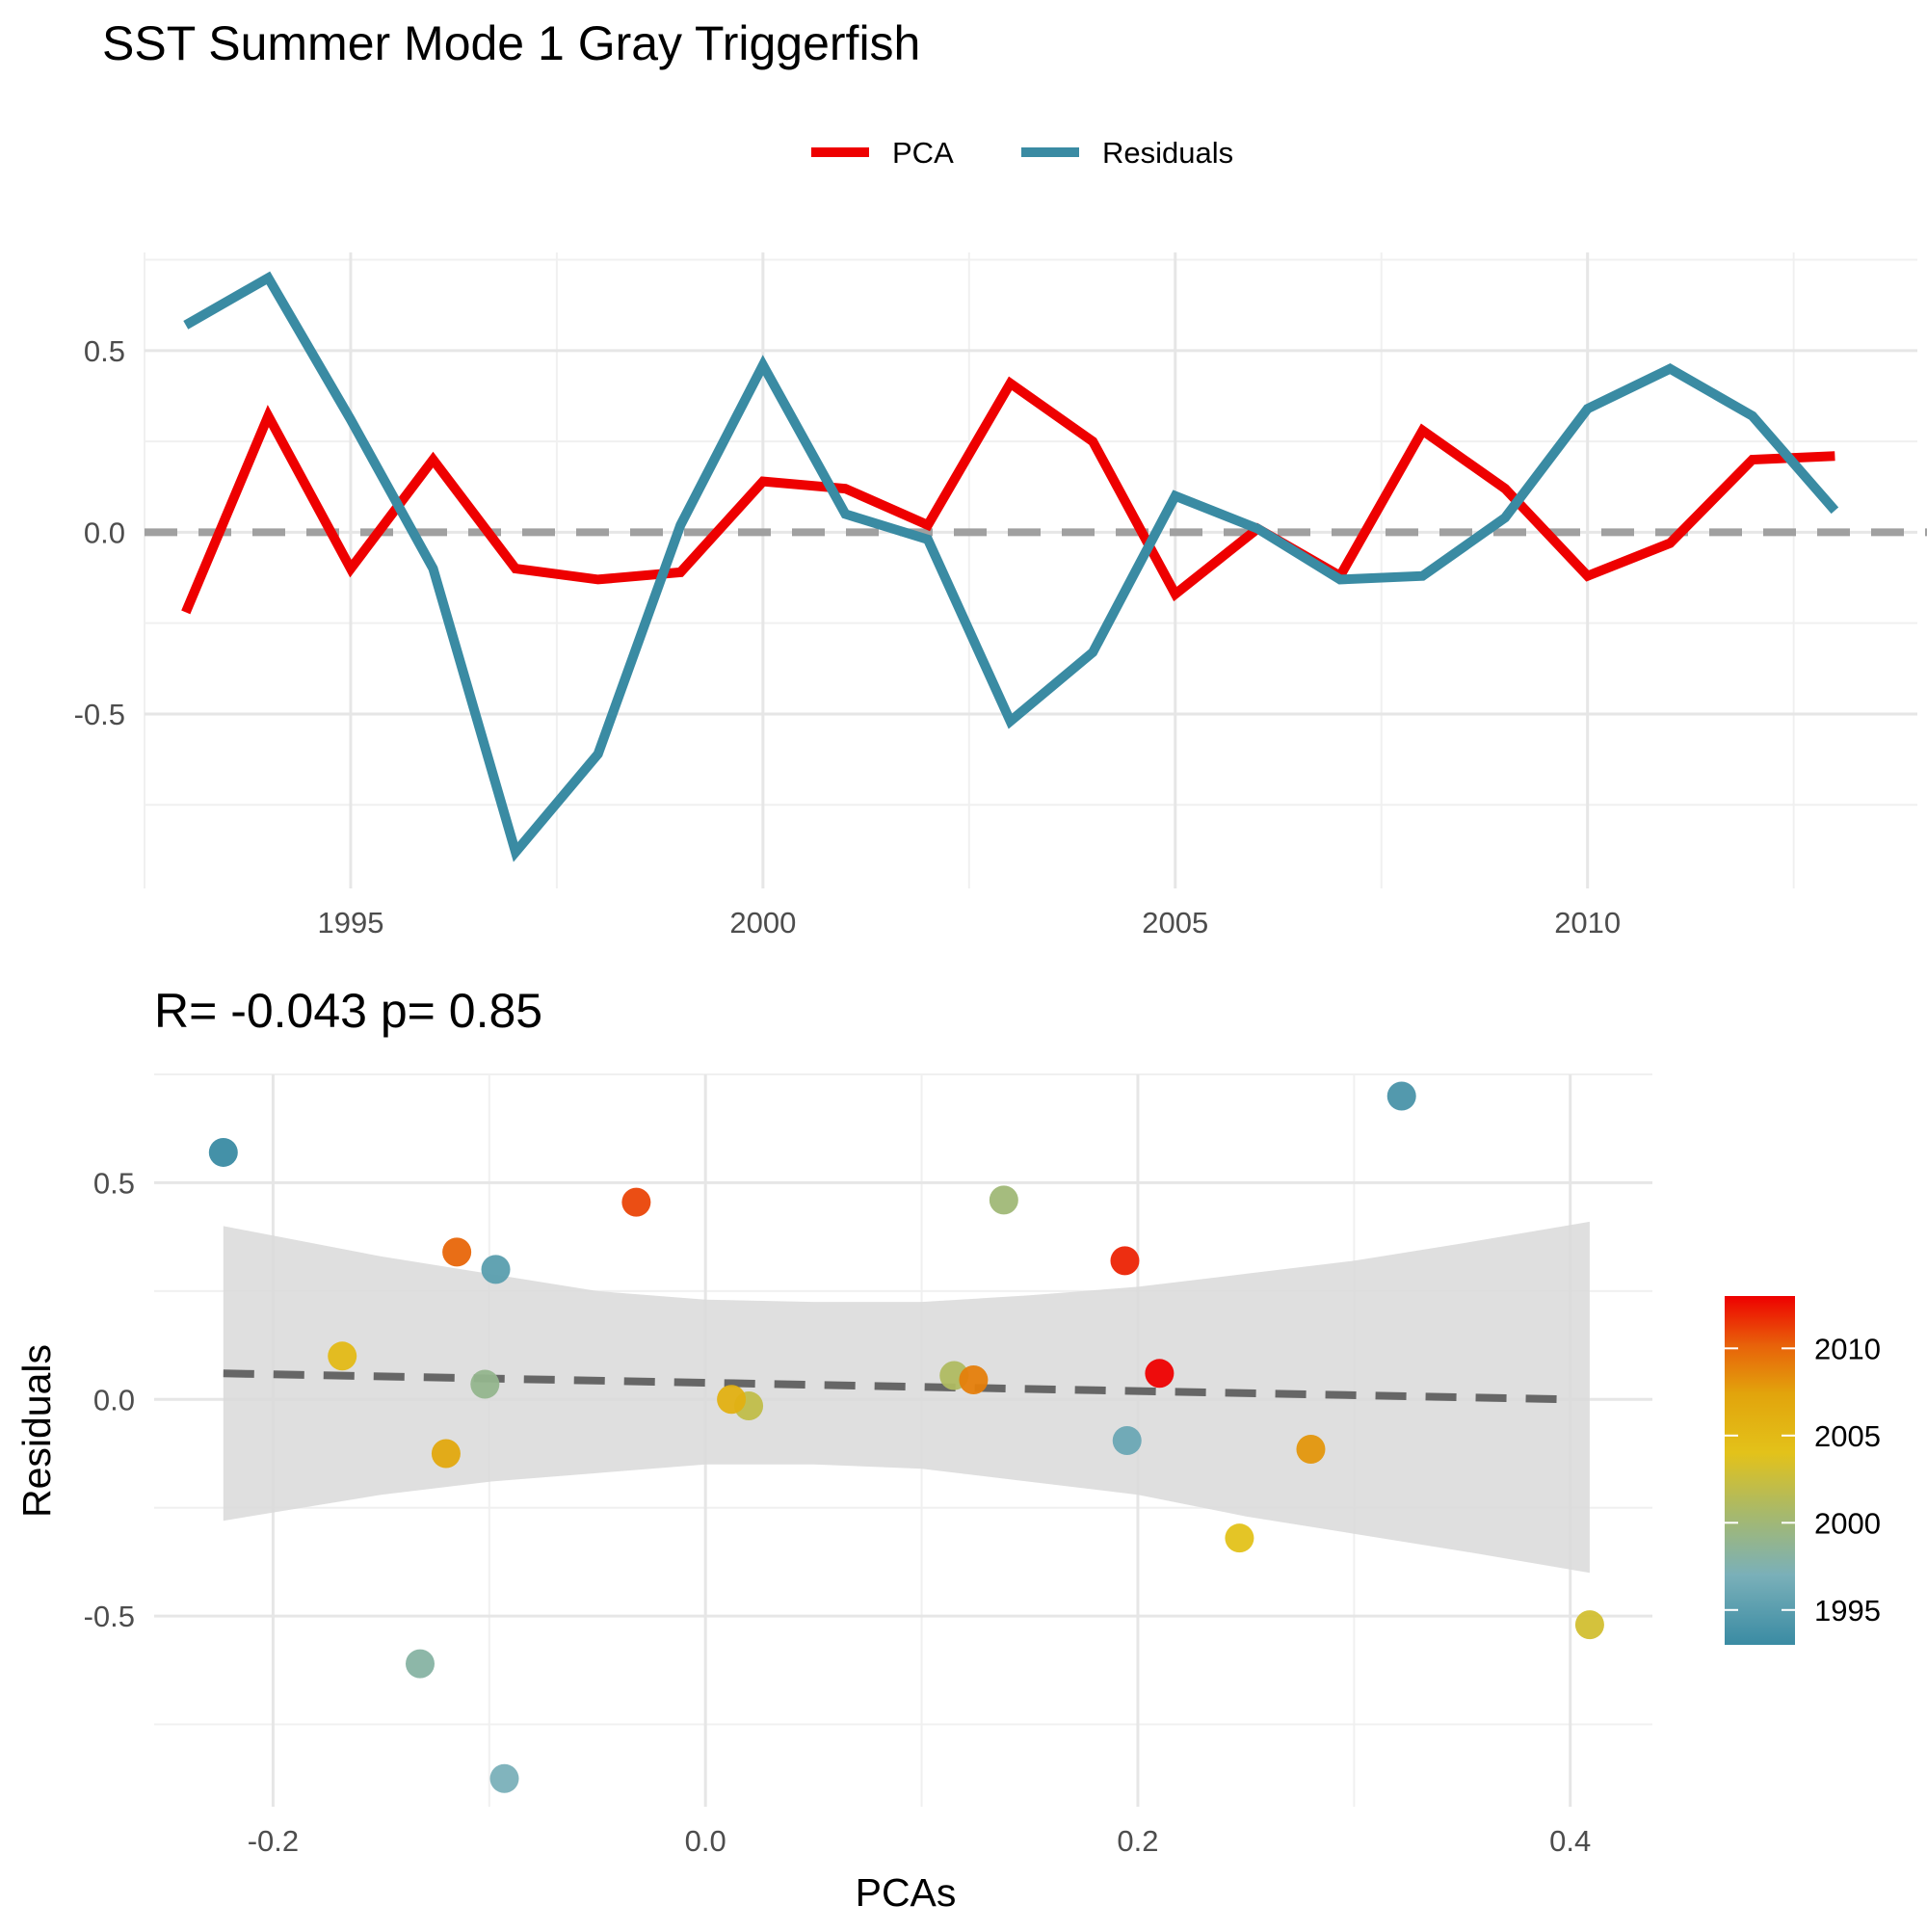 This screenshot has width=1927, height=1932. What do you see at coordinates (1570, 1841) in the screenshot?
I see `x-tick-label: 0.4` at bounding box center [1570, 1841].